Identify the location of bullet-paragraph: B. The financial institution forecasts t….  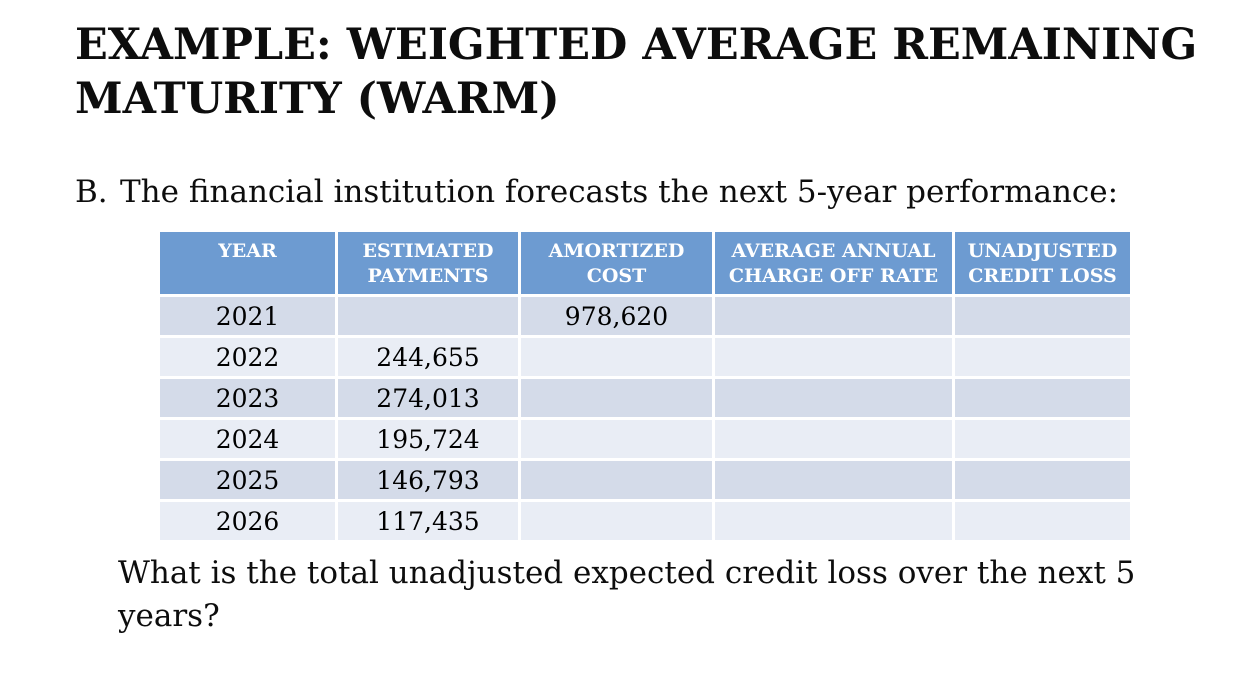
(646, 192).